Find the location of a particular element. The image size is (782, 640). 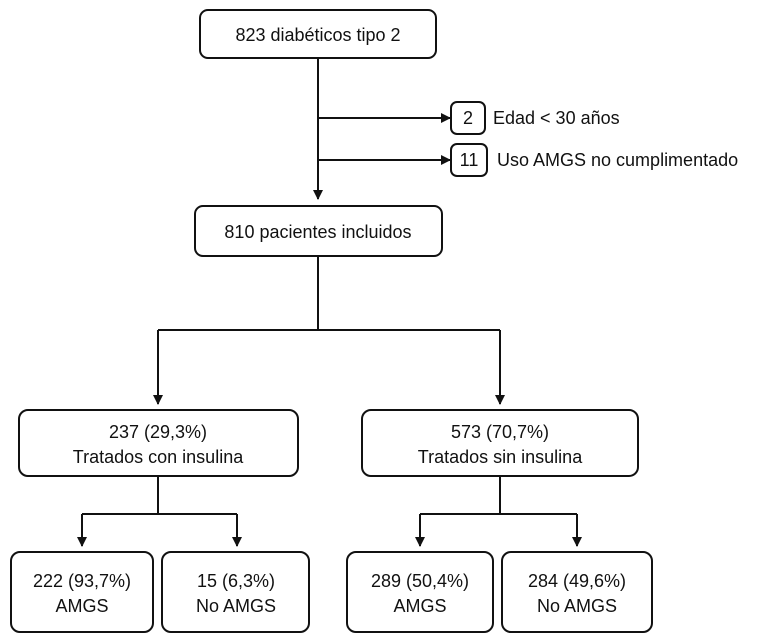

node-noins-no-amgs-line1: 284 (49,6%) is located at coordinates (577, 581).